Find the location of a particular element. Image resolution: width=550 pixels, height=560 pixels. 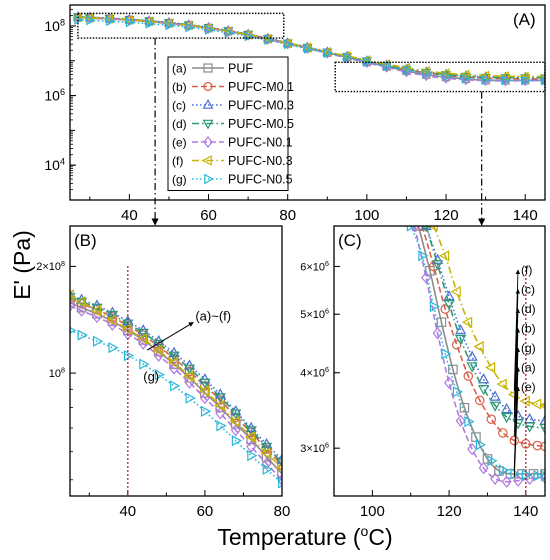

legend-key-pufc-n0-5: (g) is located at coordinates (179, 180).